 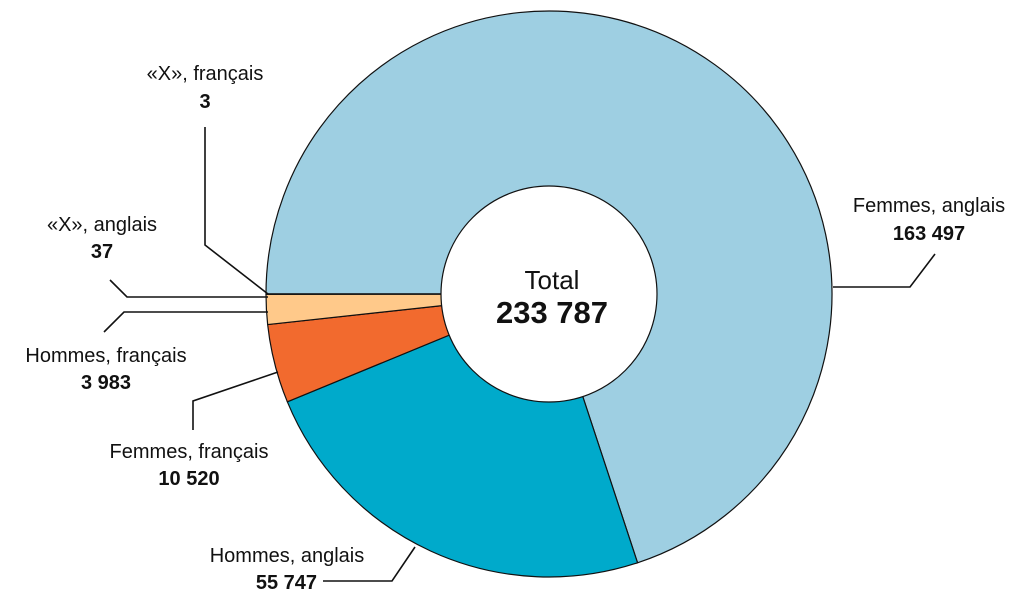 I want to click on label-x-francais-value: 3, so click(x=204, y=102).